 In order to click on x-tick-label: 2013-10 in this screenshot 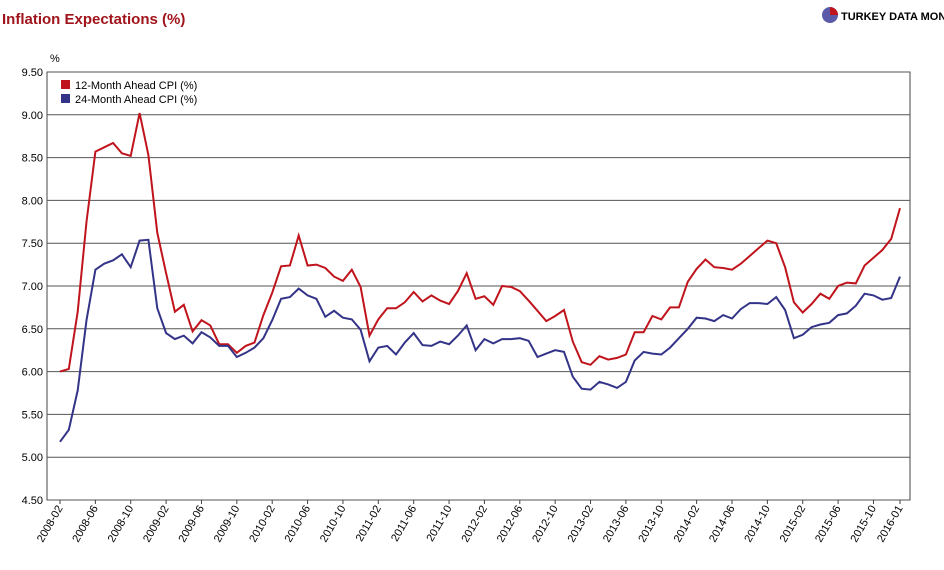, I will do `click(651, 524)`.